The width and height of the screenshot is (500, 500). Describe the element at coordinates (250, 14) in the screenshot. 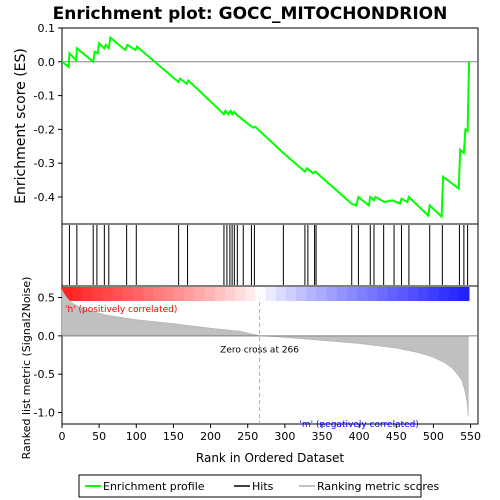

I see `chart-title: Enrichment plot: GOCC_MITOCHONDRION` at that location.